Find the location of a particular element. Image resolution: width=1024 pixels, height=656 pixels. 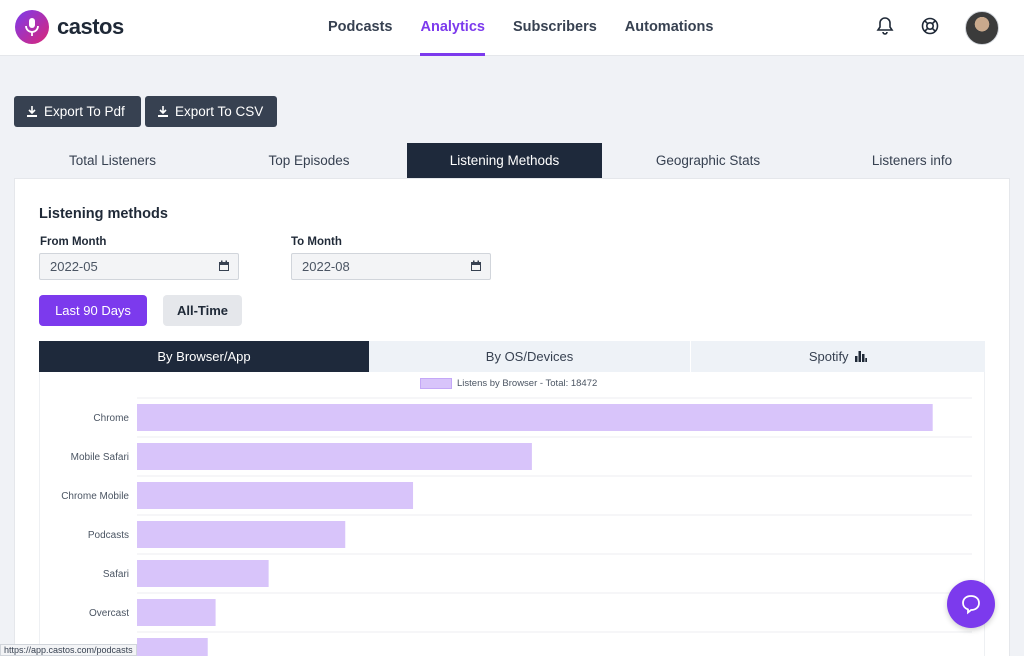

tab-top-episodes: Top Episodes is located at coordinates (309, 160).